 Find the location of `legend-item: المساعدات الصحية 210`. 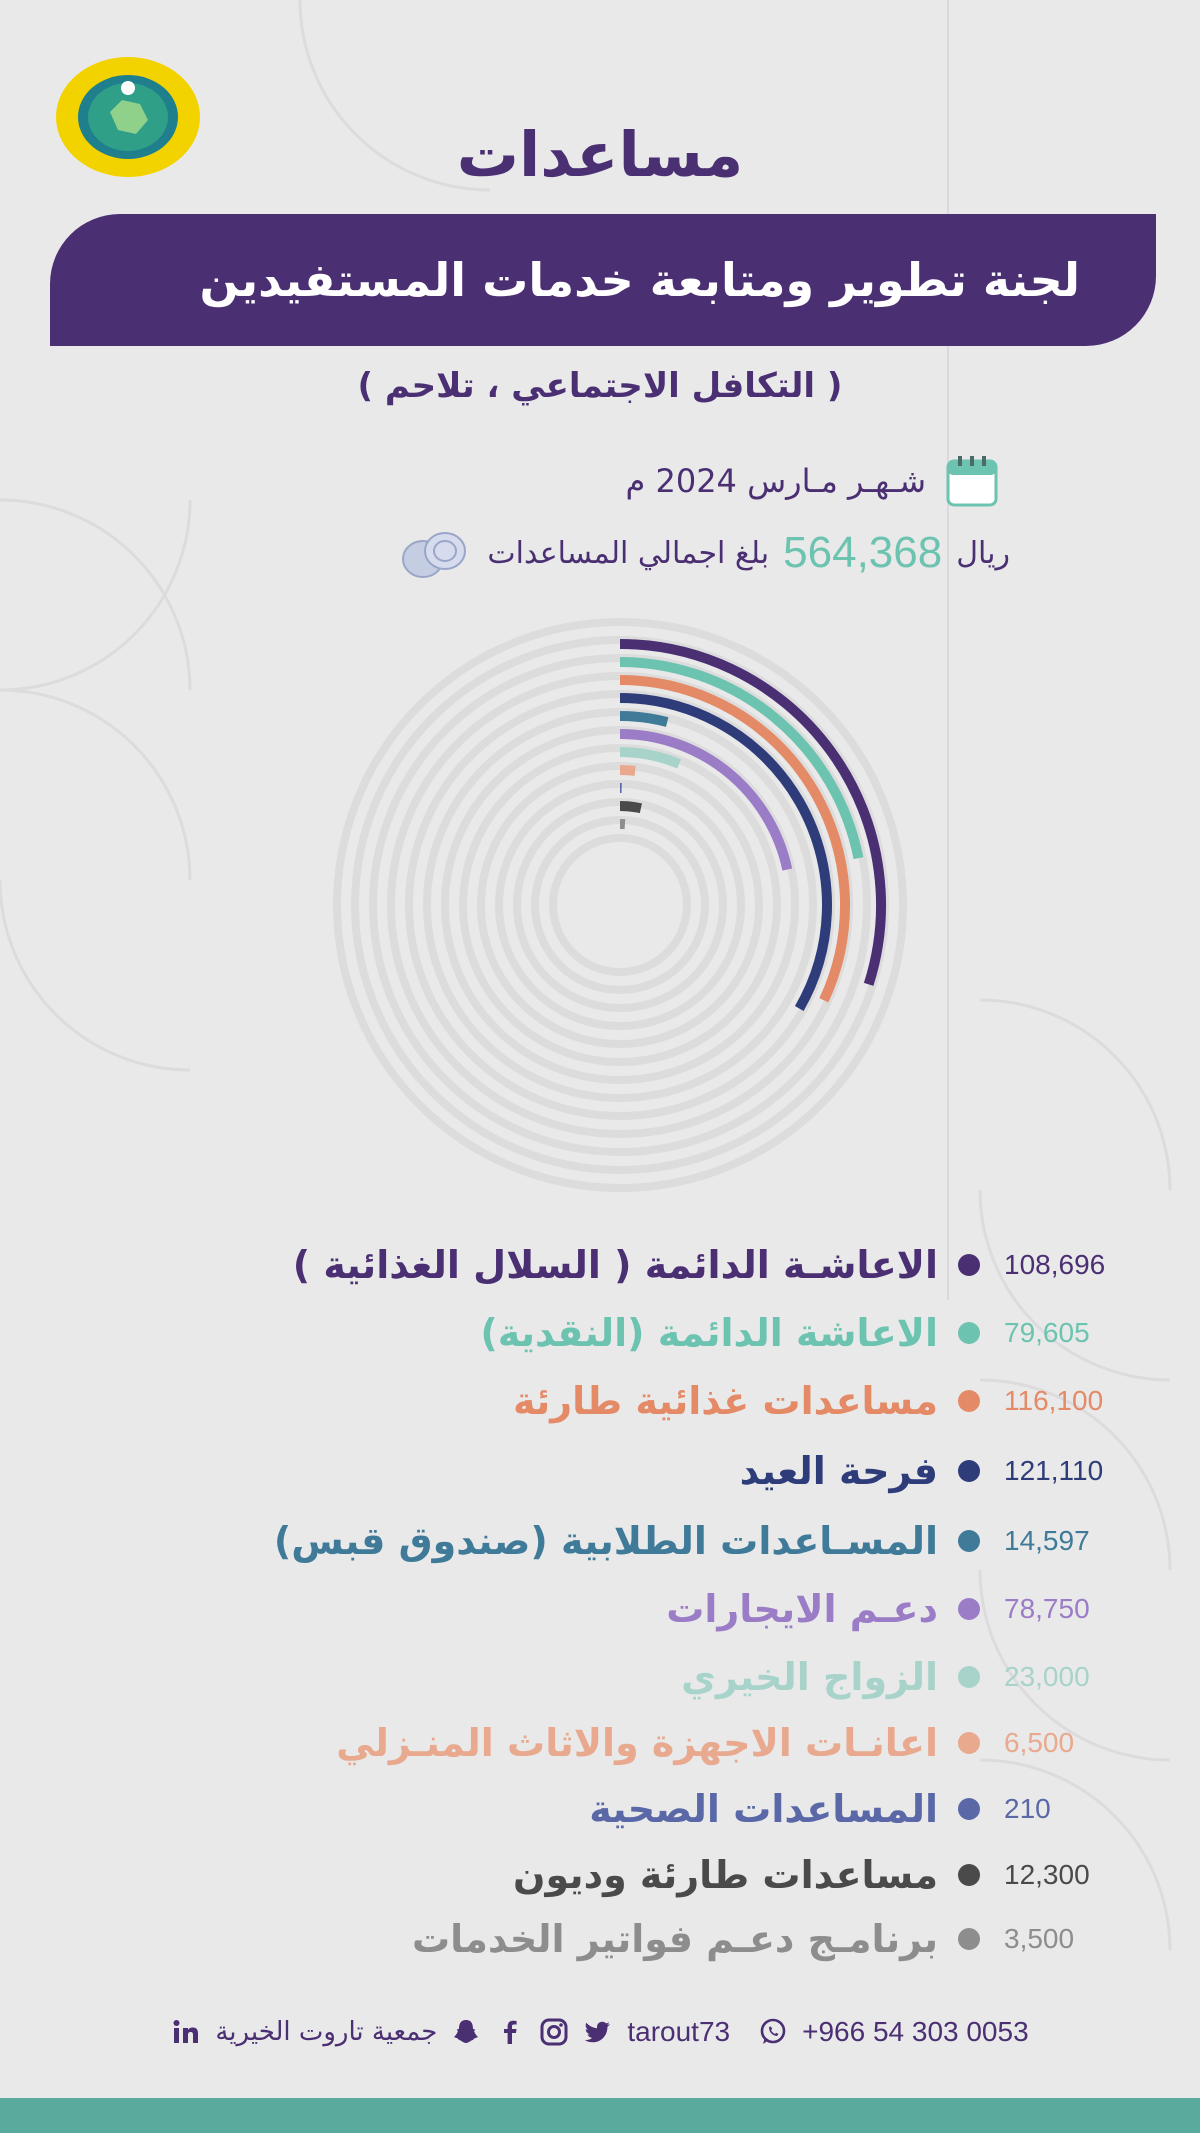

legend-item: المساعدات الصحية 210 is located at coordinates (600, 1809).